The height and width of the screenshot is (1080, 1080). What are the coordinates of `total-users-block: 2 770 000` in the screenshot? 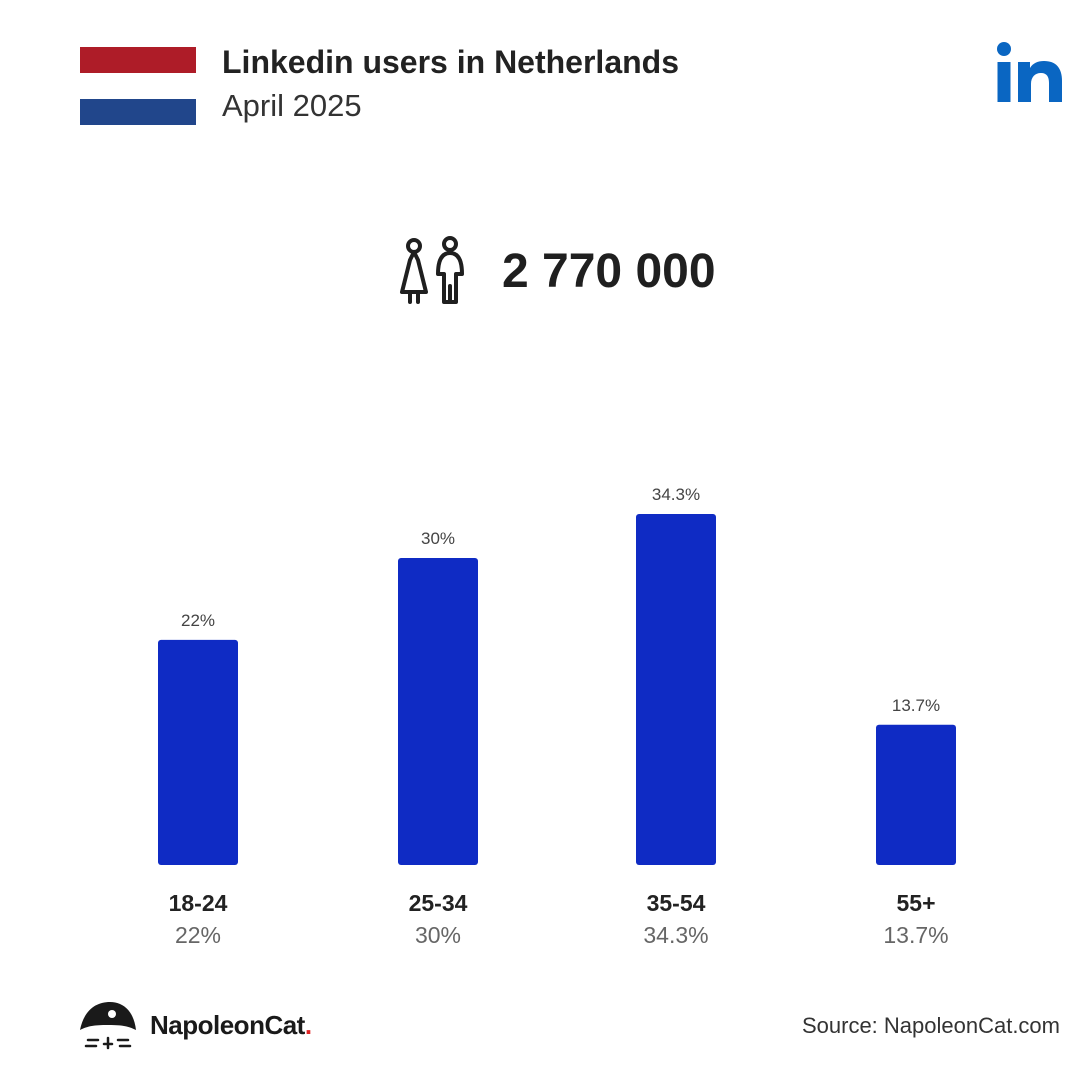 It's located at (557, 271).